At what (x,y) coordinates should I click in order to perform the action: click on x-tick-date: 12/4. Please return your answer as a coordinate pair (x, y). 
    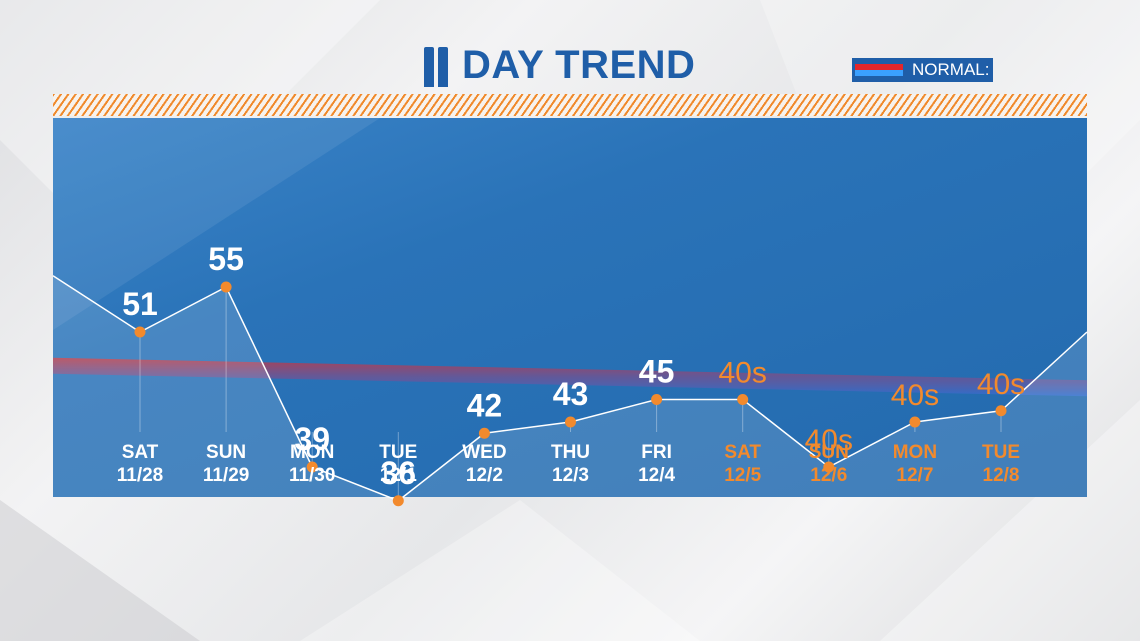
    Looking at the image, I should click on (656, 475).